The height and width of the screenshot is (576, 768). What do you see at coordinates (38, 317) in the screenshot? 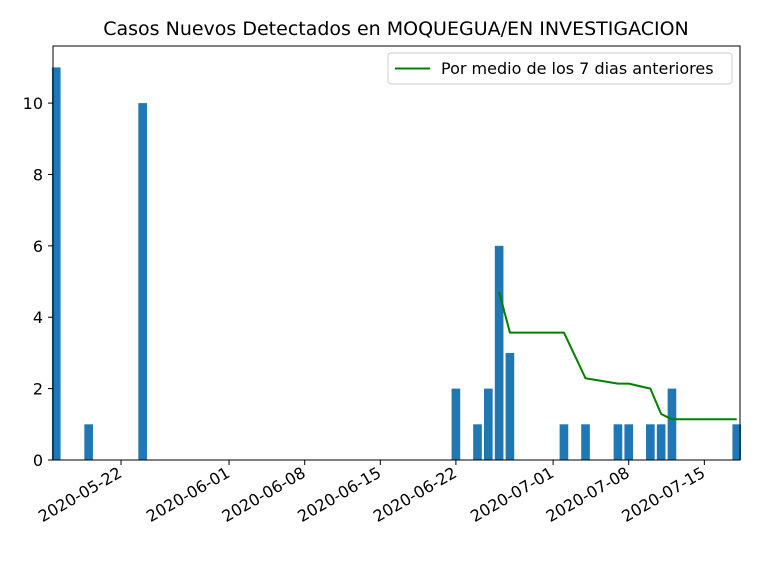
I see `y-tick-label-4: 4` at bounding box center [38, 317].